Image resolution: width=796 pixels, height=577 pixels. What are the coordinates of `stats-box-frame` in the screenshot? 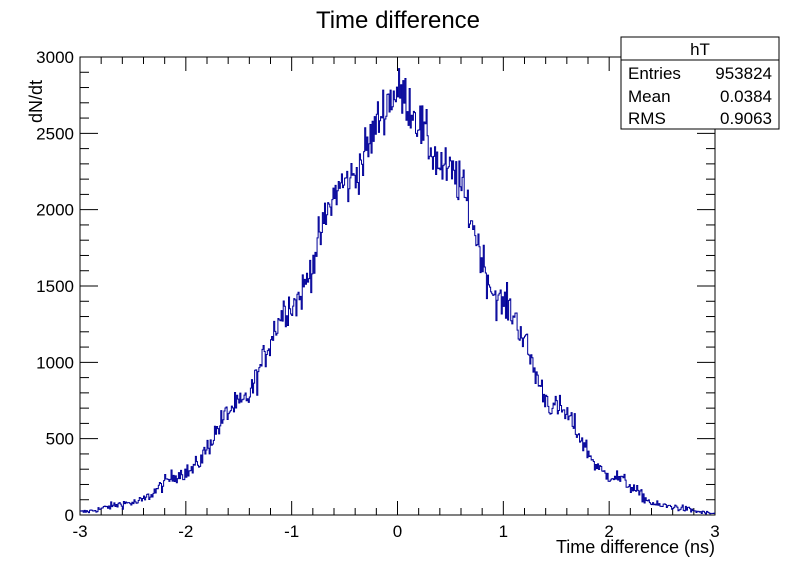 It's located at (700, 83).